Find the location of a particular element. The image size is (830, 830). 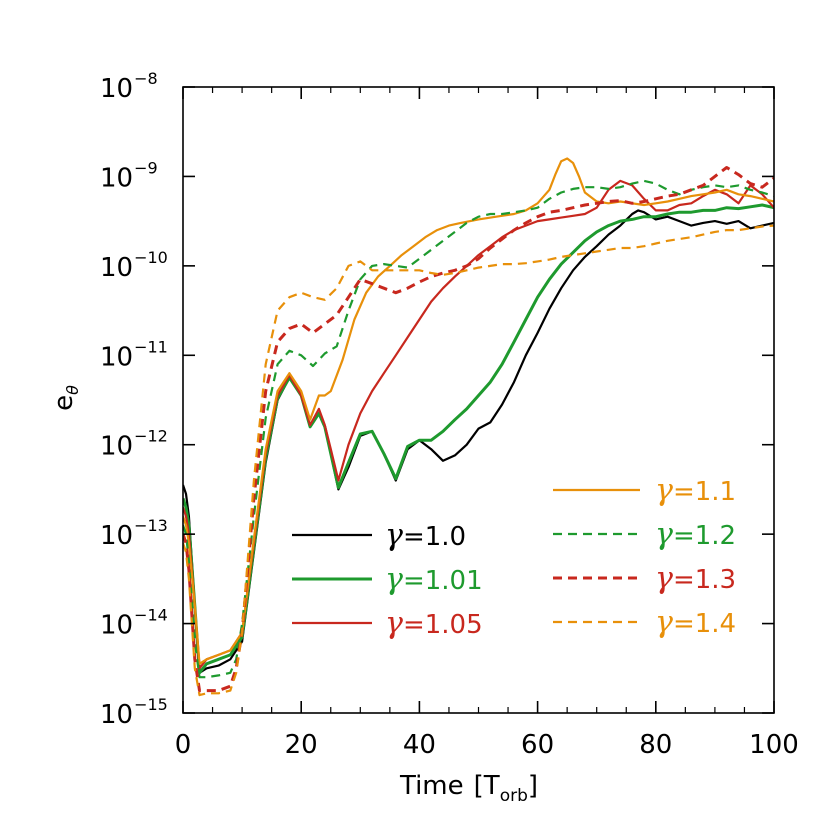

legend-value: =1.1 is located at coordinates (704, 492).